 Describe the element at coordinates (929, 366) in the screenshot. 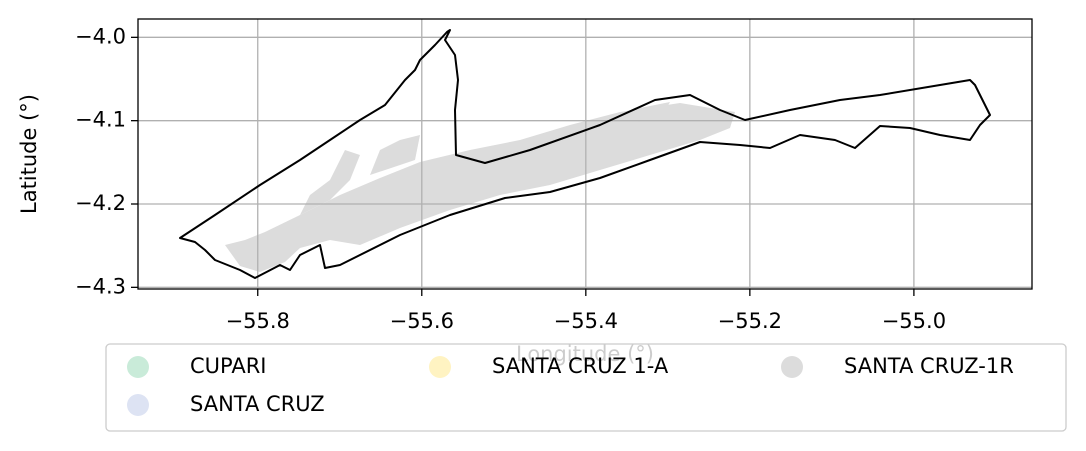

I see `legend-label: SANTA CRUZ-1R` at that location.